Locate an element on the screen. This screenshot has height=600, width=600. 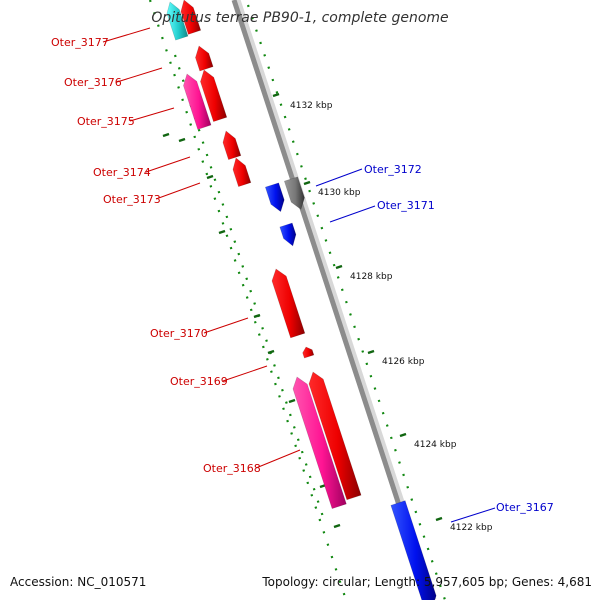
gene-feature-oter-3176a is located at coordinates (204, 58).